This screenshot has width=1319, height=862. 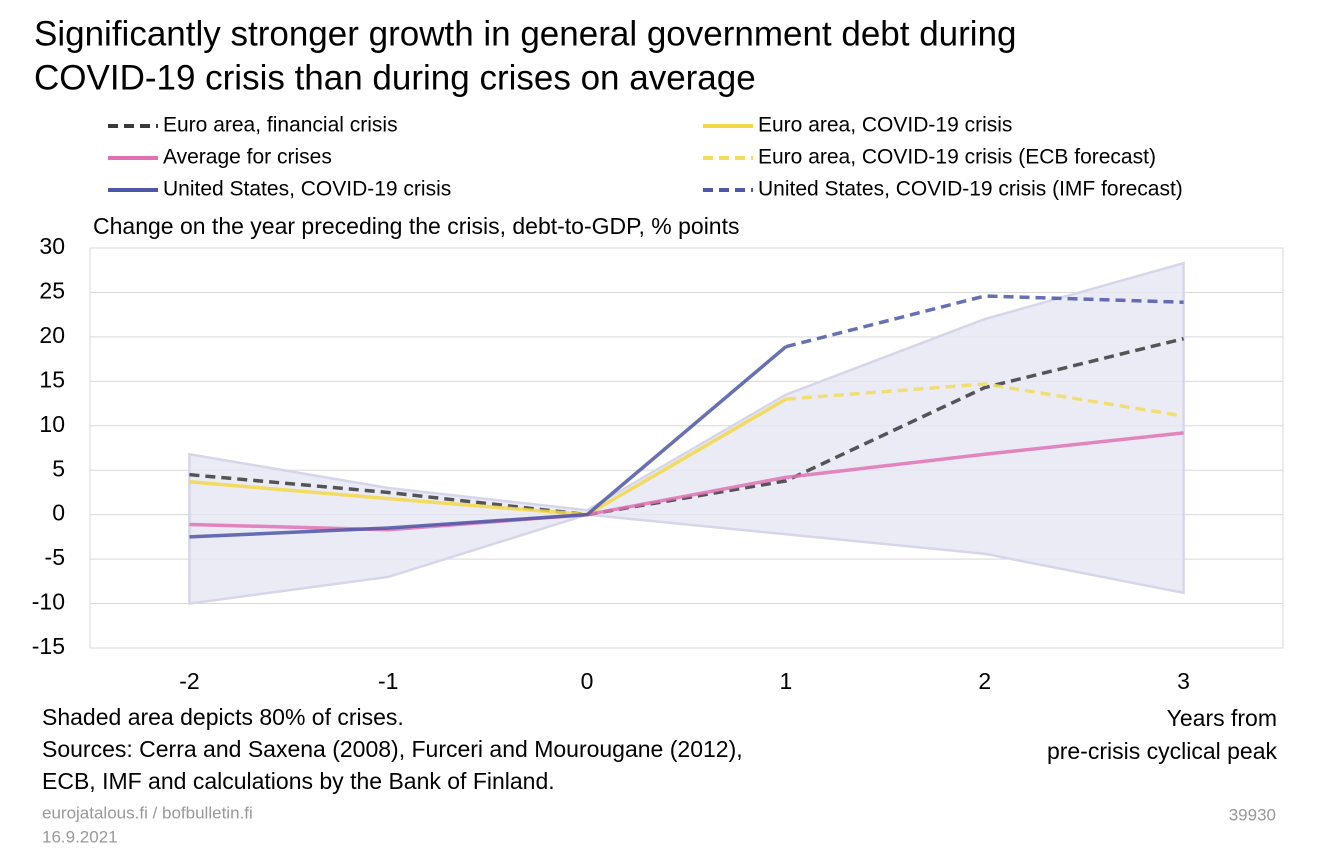 What do you see at coordinates (48, 646) in the screenshot?
I see `y-tick-label: -15` at bounding box center [48, 646].